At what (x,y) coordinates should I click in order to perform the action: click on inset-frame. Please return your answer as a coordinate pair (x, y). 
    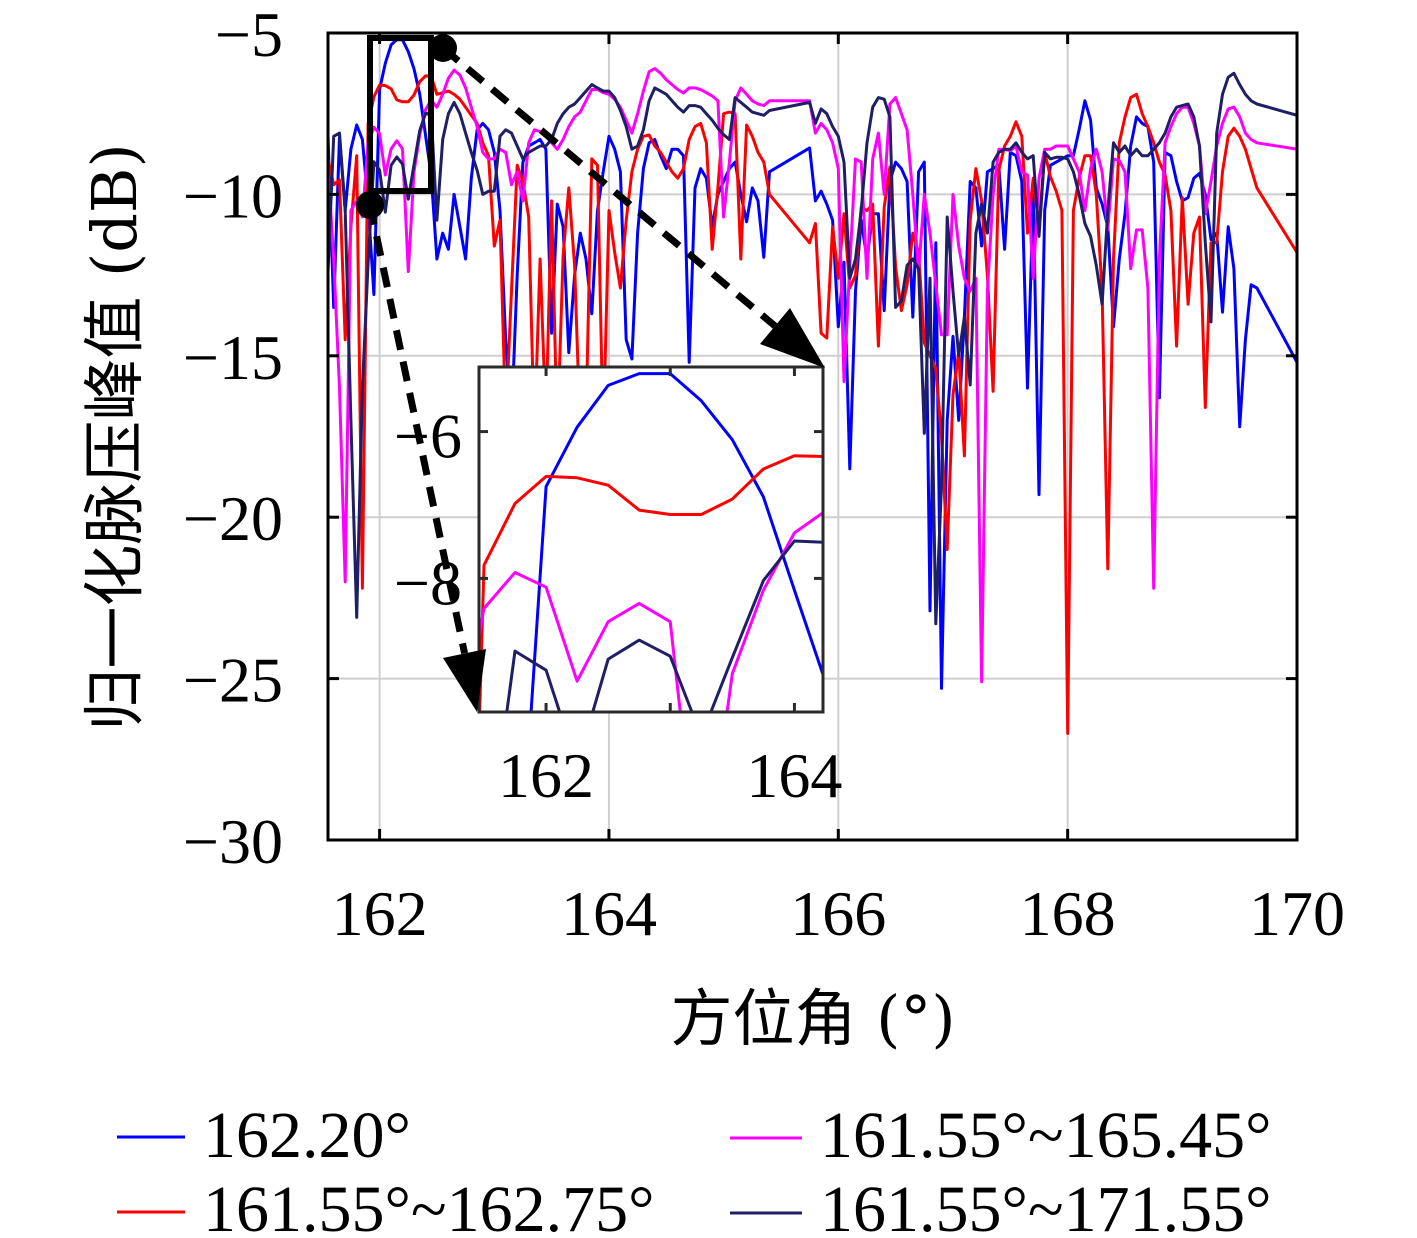
    Looking at the image, I should click on (651, 539).